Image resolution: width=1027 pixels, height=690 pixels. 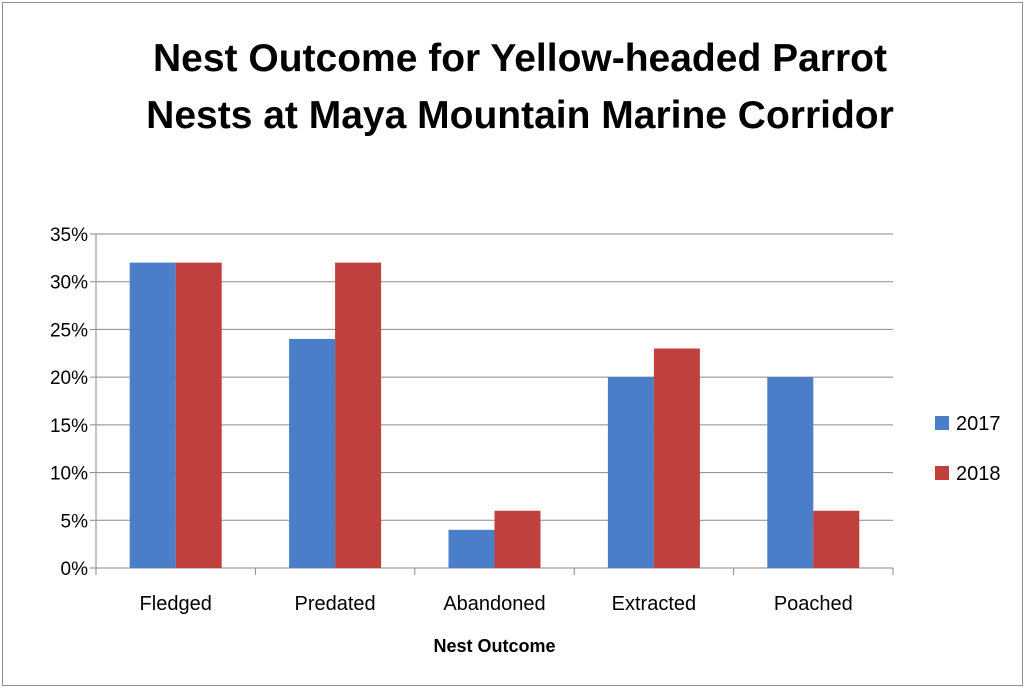 I want to click on legend-label-2018: 2018, so click(x=978, y=474).